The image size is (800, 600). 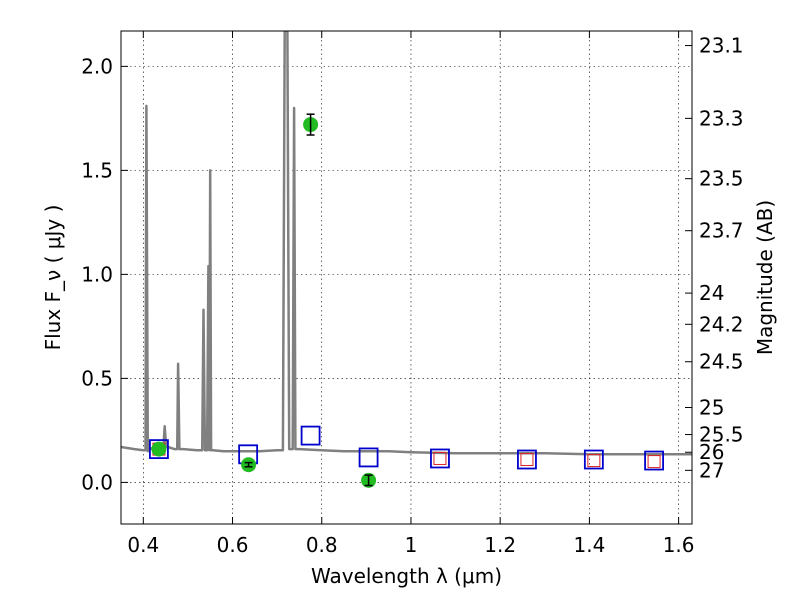 What do you see at coordinates (721, 362) in the screenshot?
I see `y2-tick-label: 24.5` at bounding box center [721, 362].